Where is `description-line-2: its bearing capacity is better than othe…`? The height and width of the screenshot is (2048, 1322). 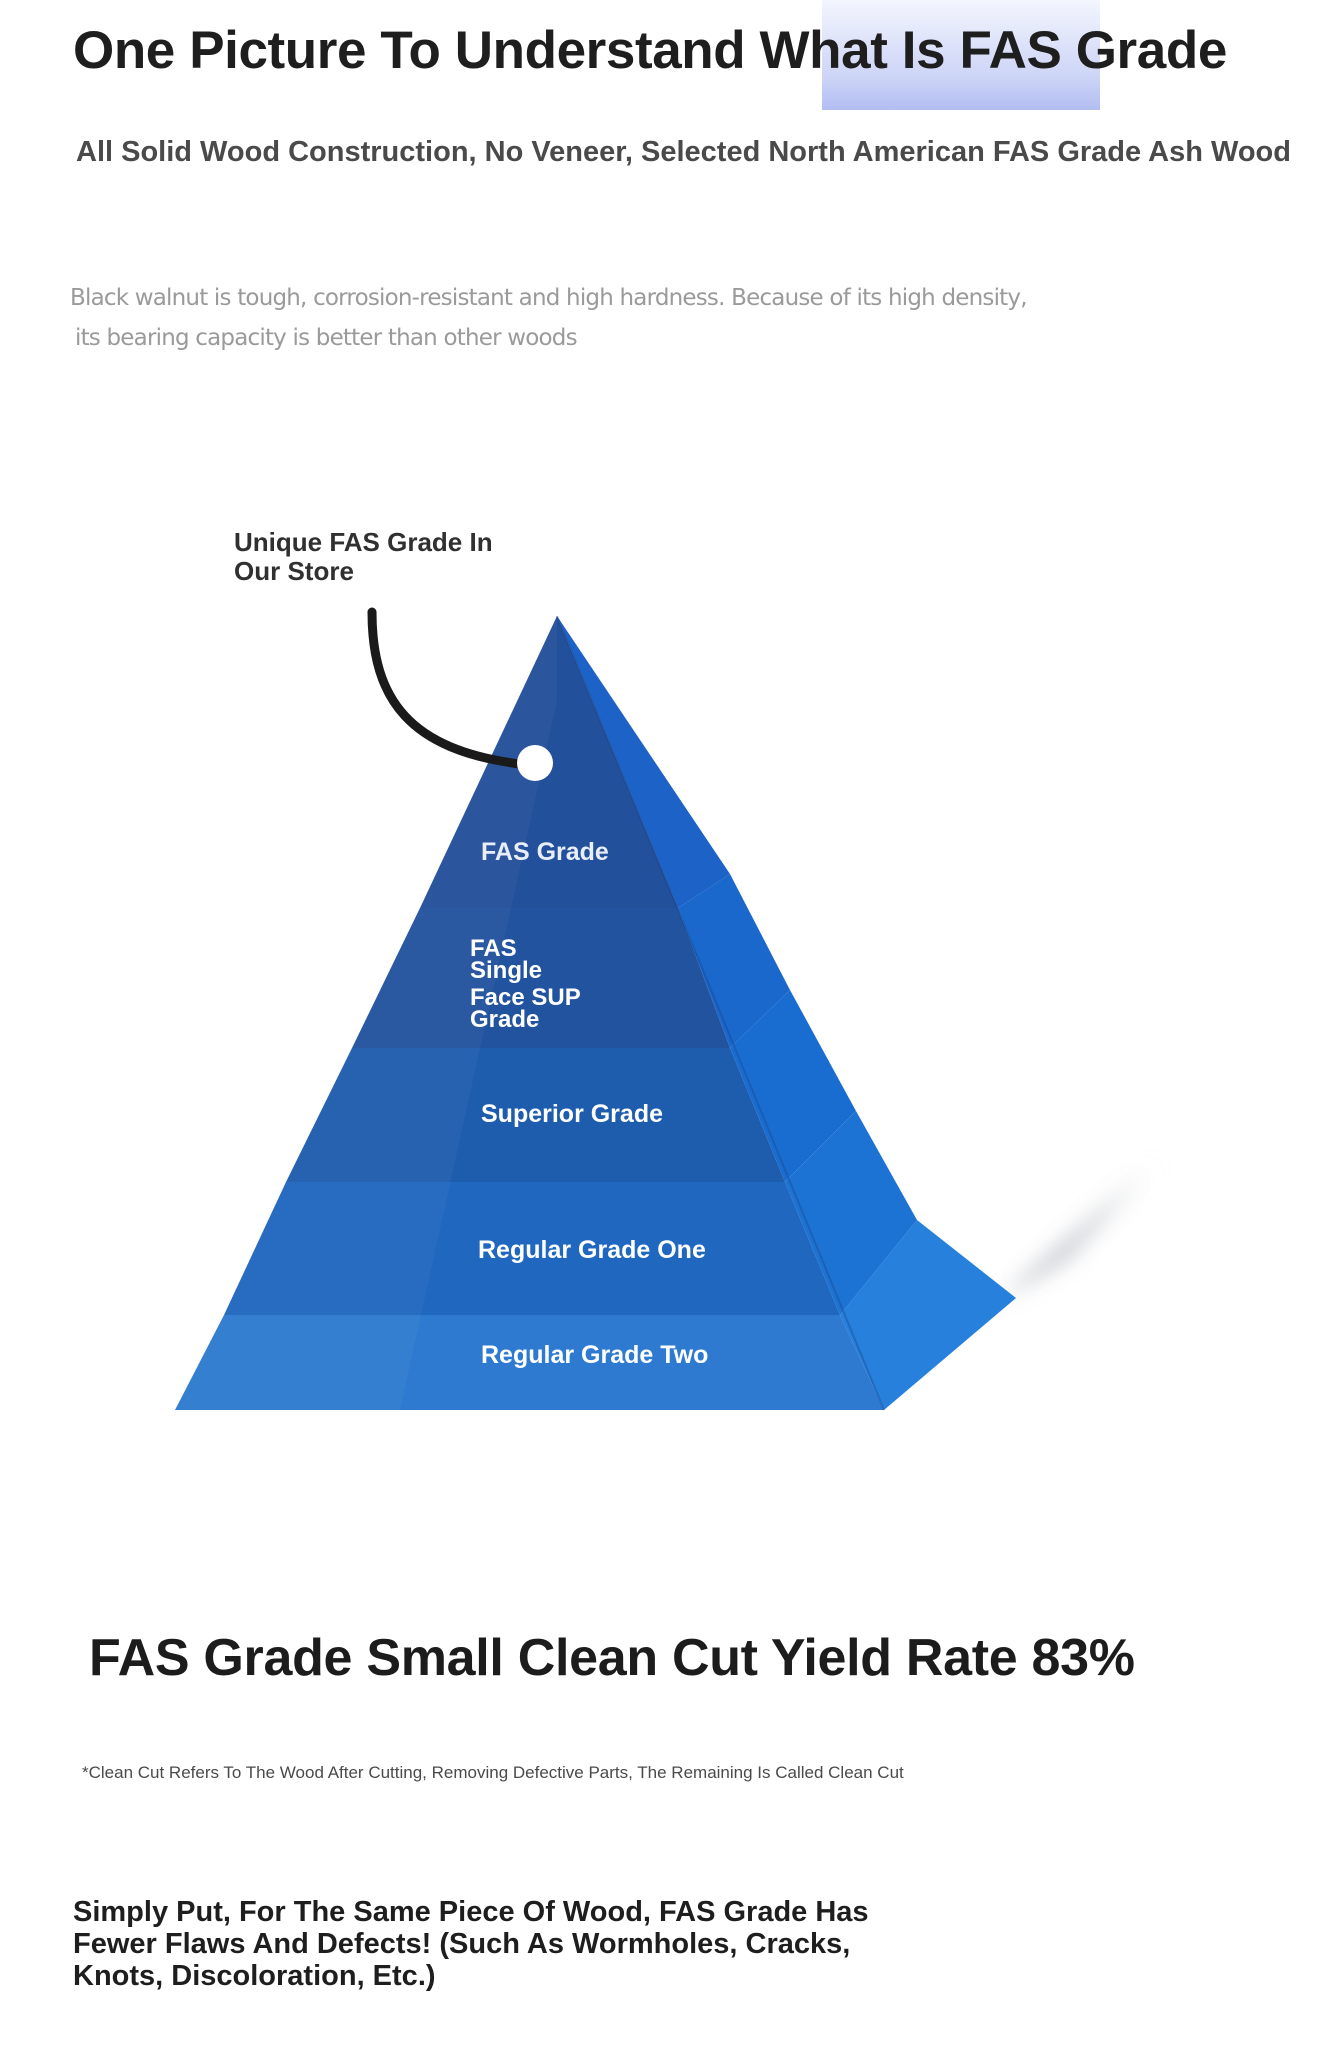 description-line-2: its bearing capacity is better than othe… is located at coordinates (326, 338).